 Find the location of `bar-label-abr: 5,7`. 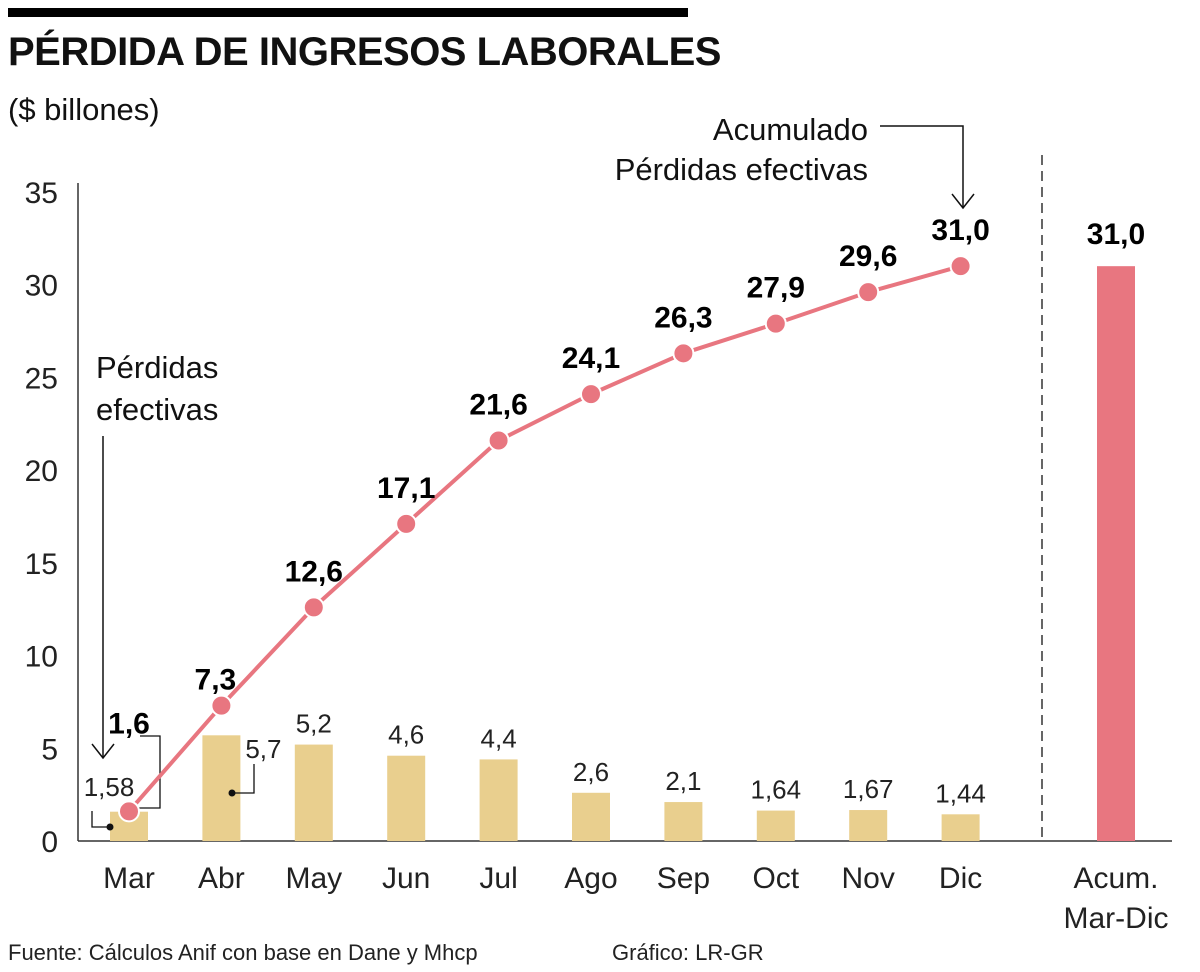

bar-label-abr: 5,7 is located at coordinates (263, 749).